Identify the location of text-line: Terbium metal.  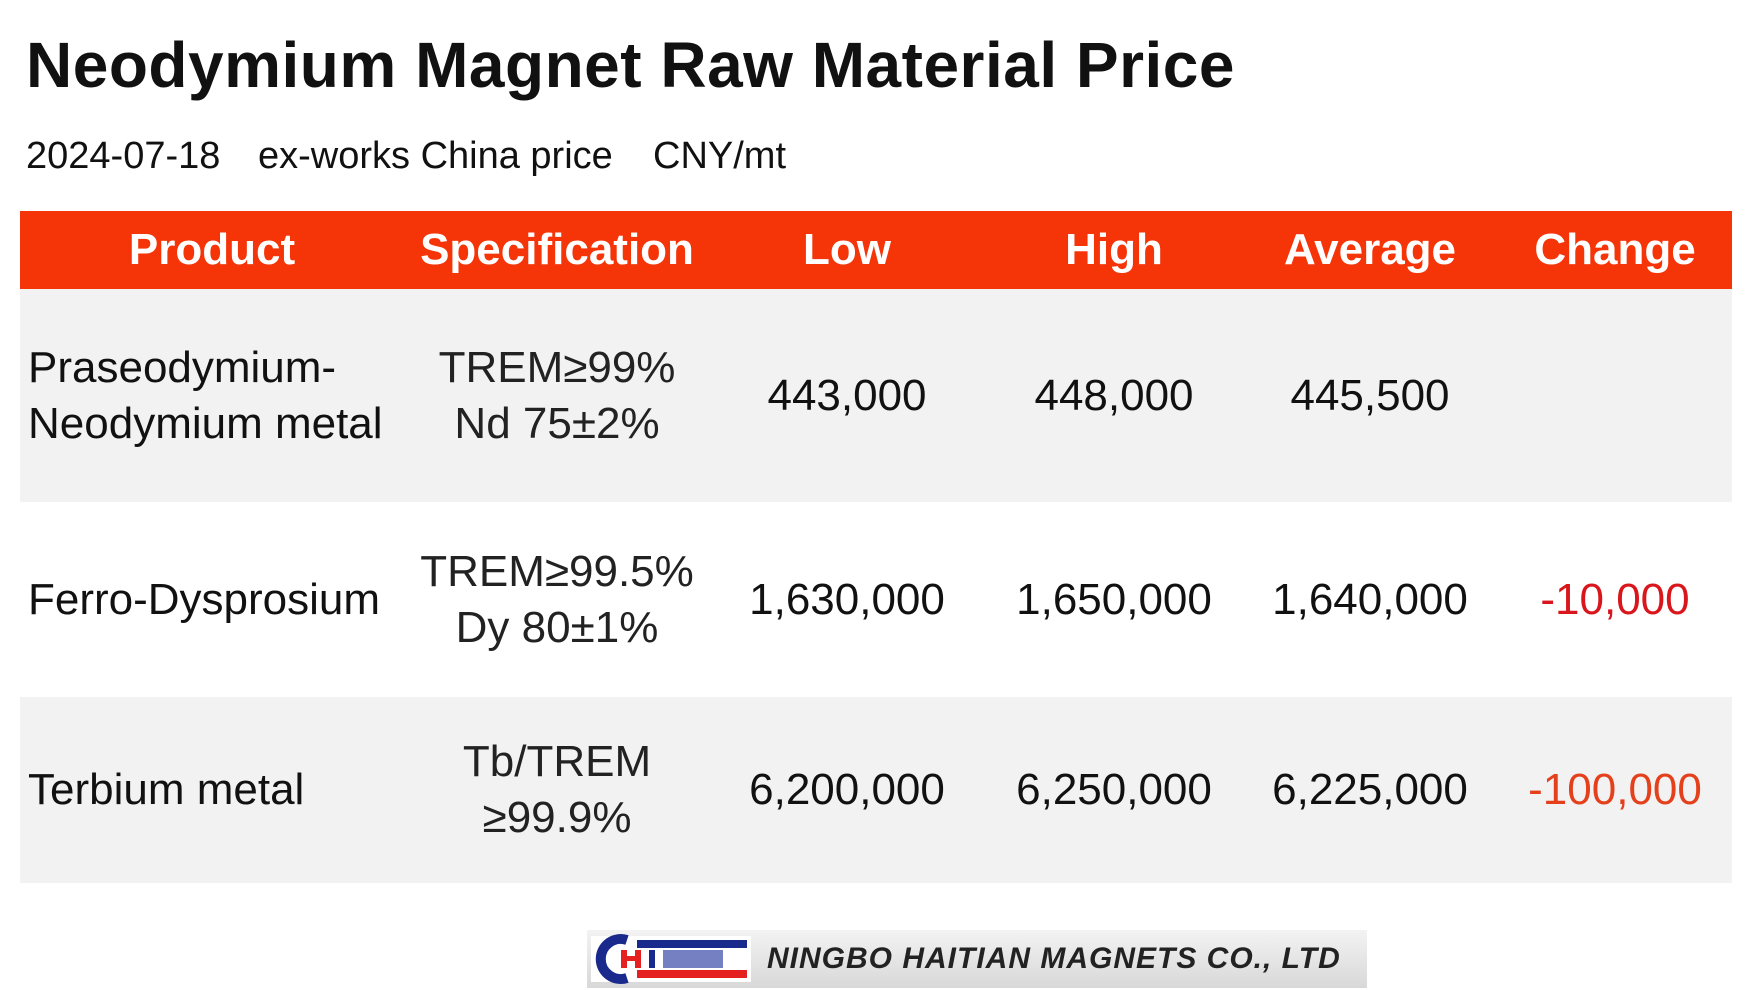
(166, 789).